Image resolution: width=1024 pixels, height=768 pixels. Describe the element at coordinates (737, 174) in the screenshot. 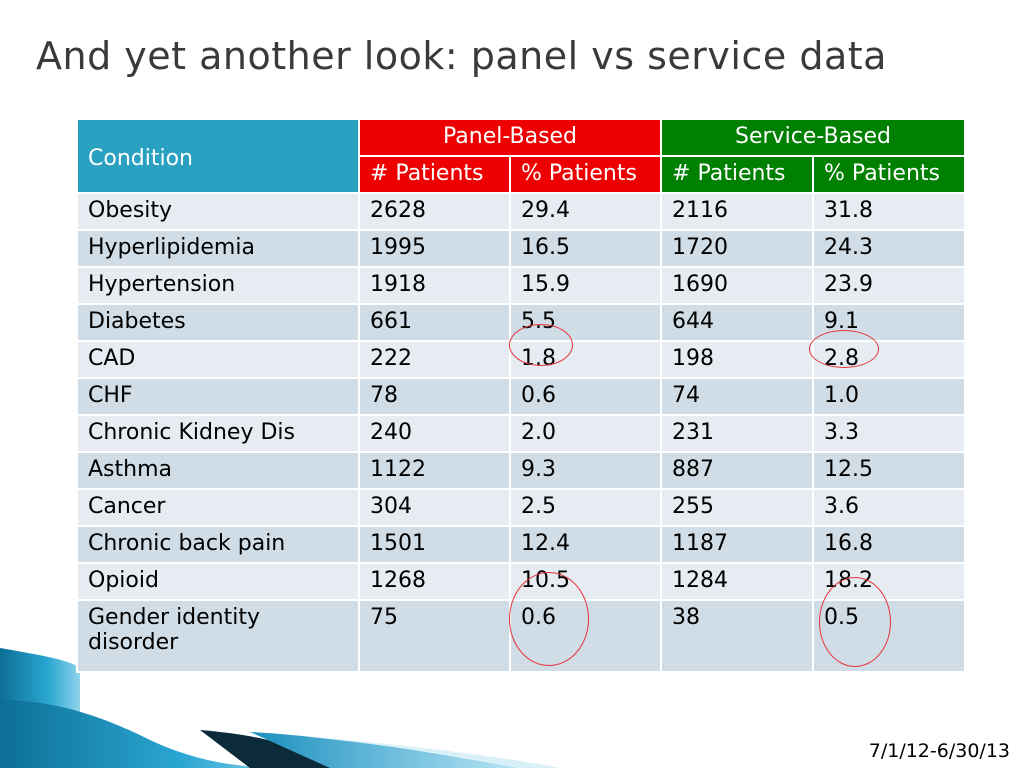

I see `service-count-header: # Patients` at that location.